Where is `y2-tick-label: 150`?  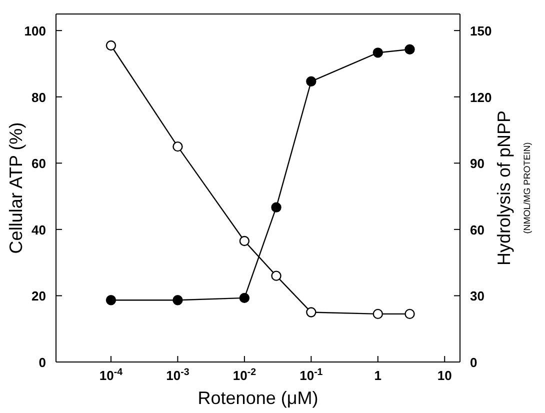
y2-tick-label: 150 is located at coordinates (481, 31).